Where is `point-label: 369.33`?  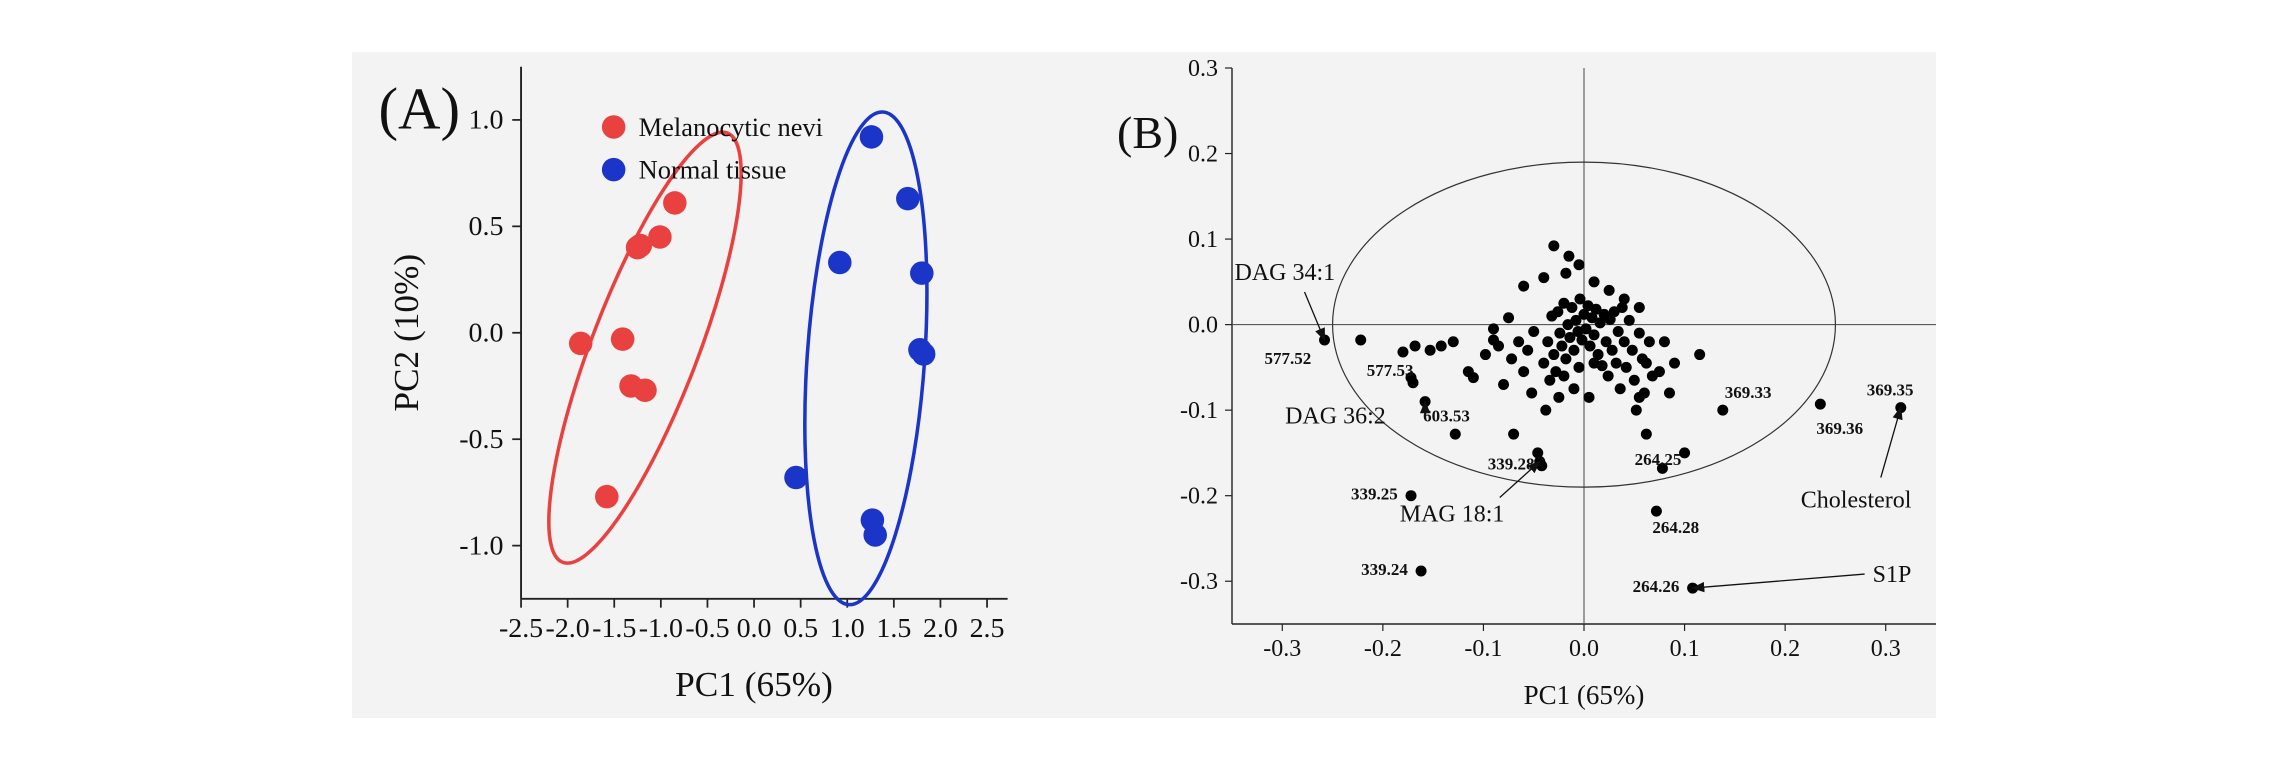
point-label: 369.33 is located at coordinates (1748, 392).